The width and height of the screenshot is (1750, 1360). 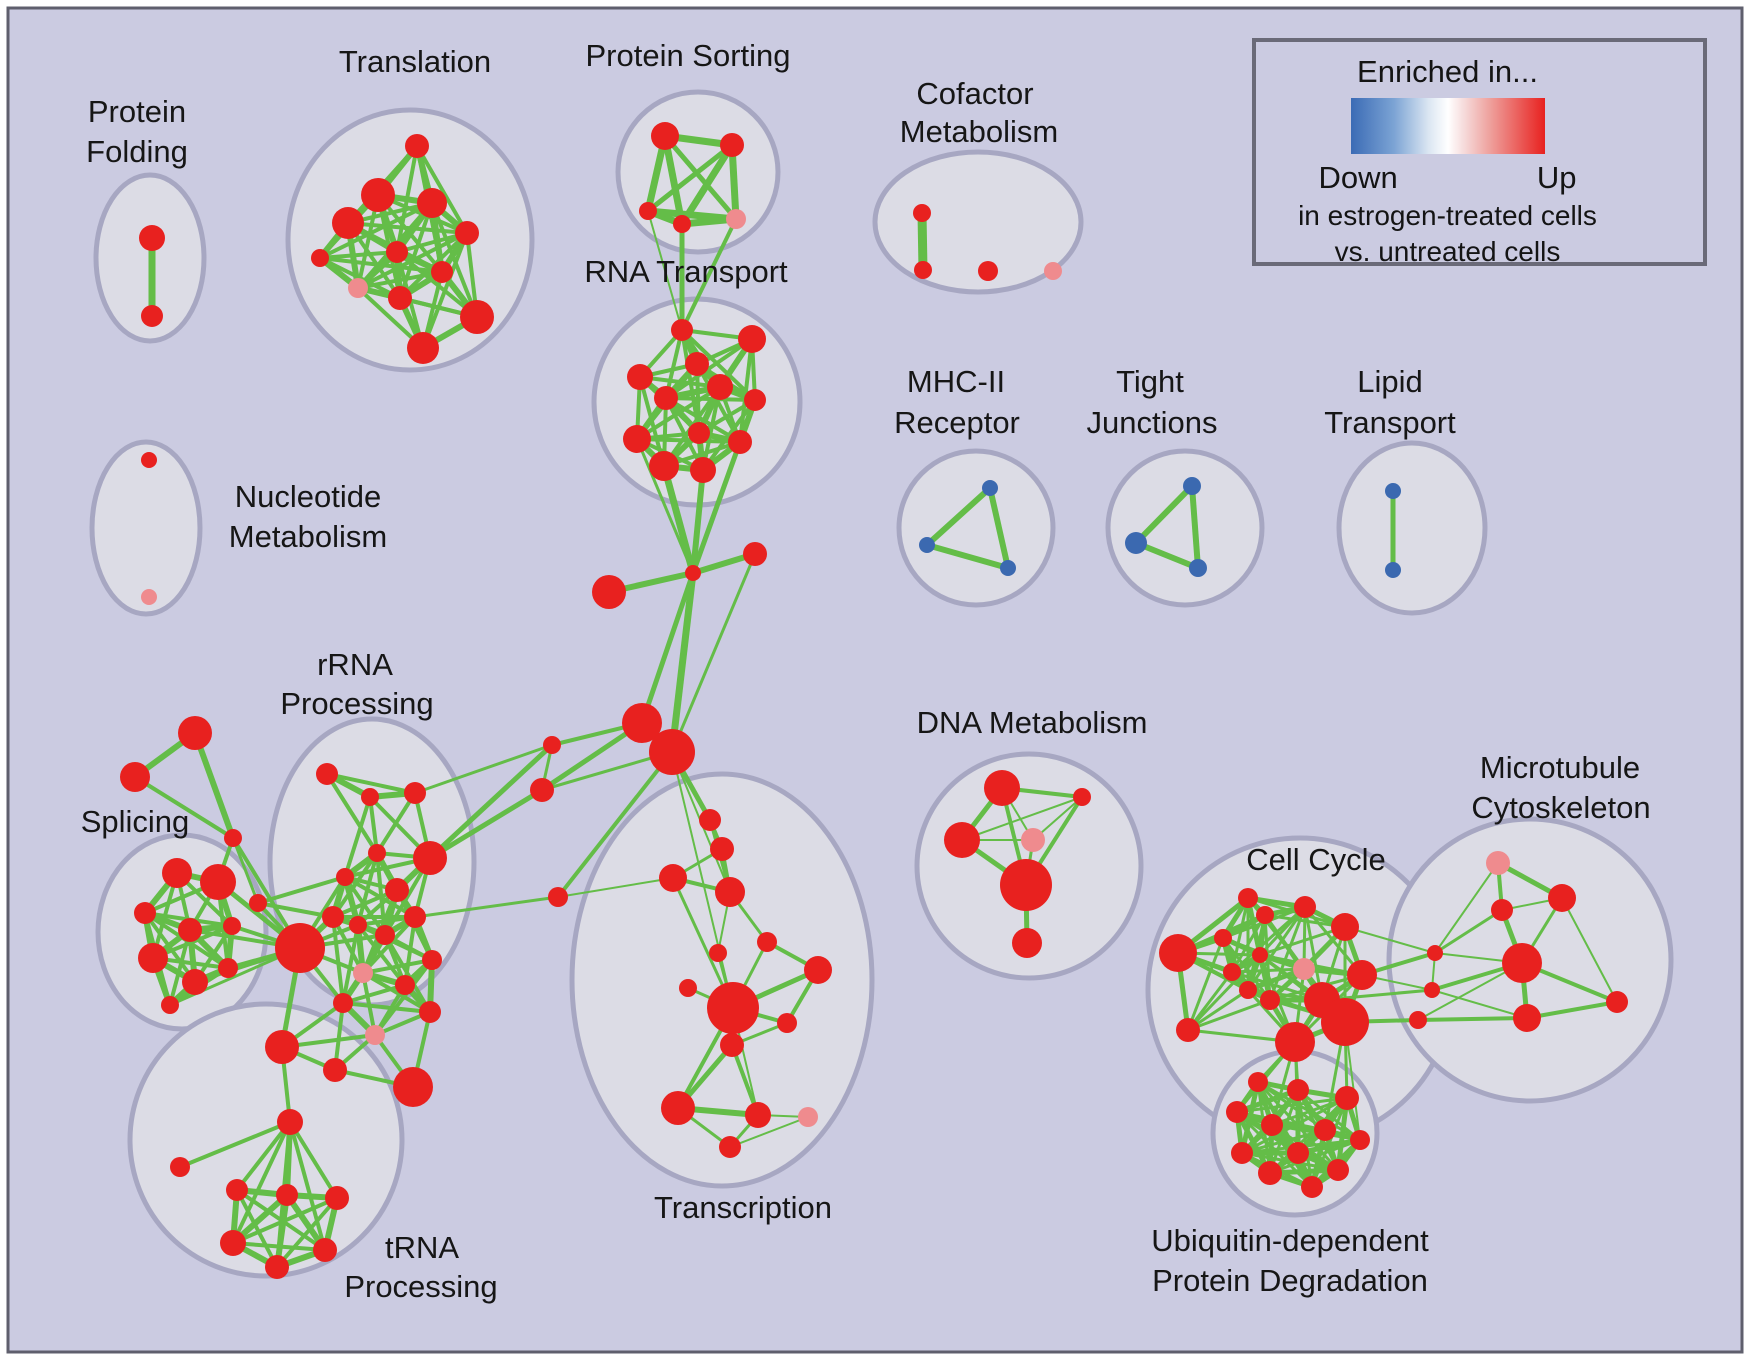 What do you see at coordinates (979, 131) in the screenshot?
I see `cluster-label-cofactor: Metabolism` at bounding box center [979, 131].